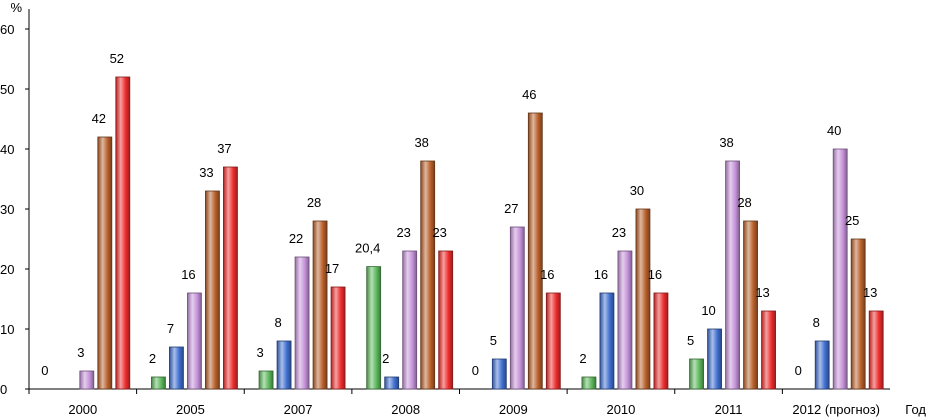 The height and width of the screenshot is (418, 927). I want to click on y-tick-label: 10, so click(7, 329).